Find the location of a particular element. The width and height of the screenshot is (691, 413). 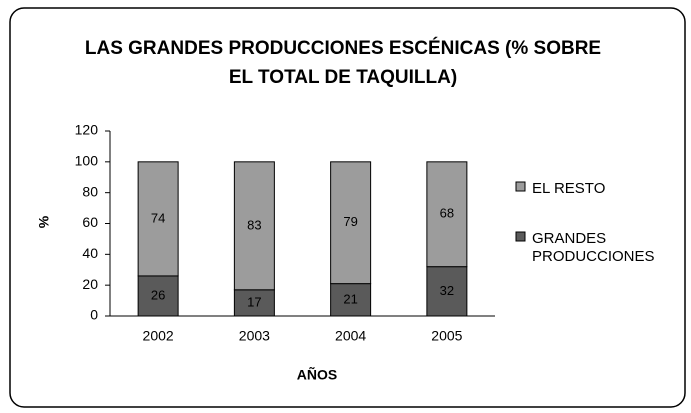

data-label: 21 is located at coordinates (350, 298).